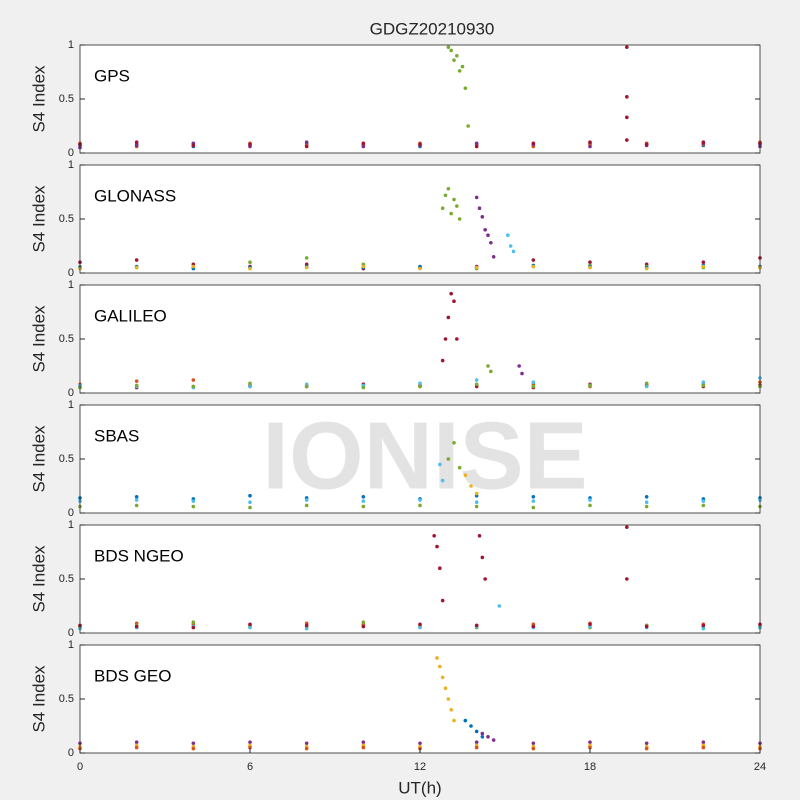  I want to click on watermark: IONISE, so click(424, 455).